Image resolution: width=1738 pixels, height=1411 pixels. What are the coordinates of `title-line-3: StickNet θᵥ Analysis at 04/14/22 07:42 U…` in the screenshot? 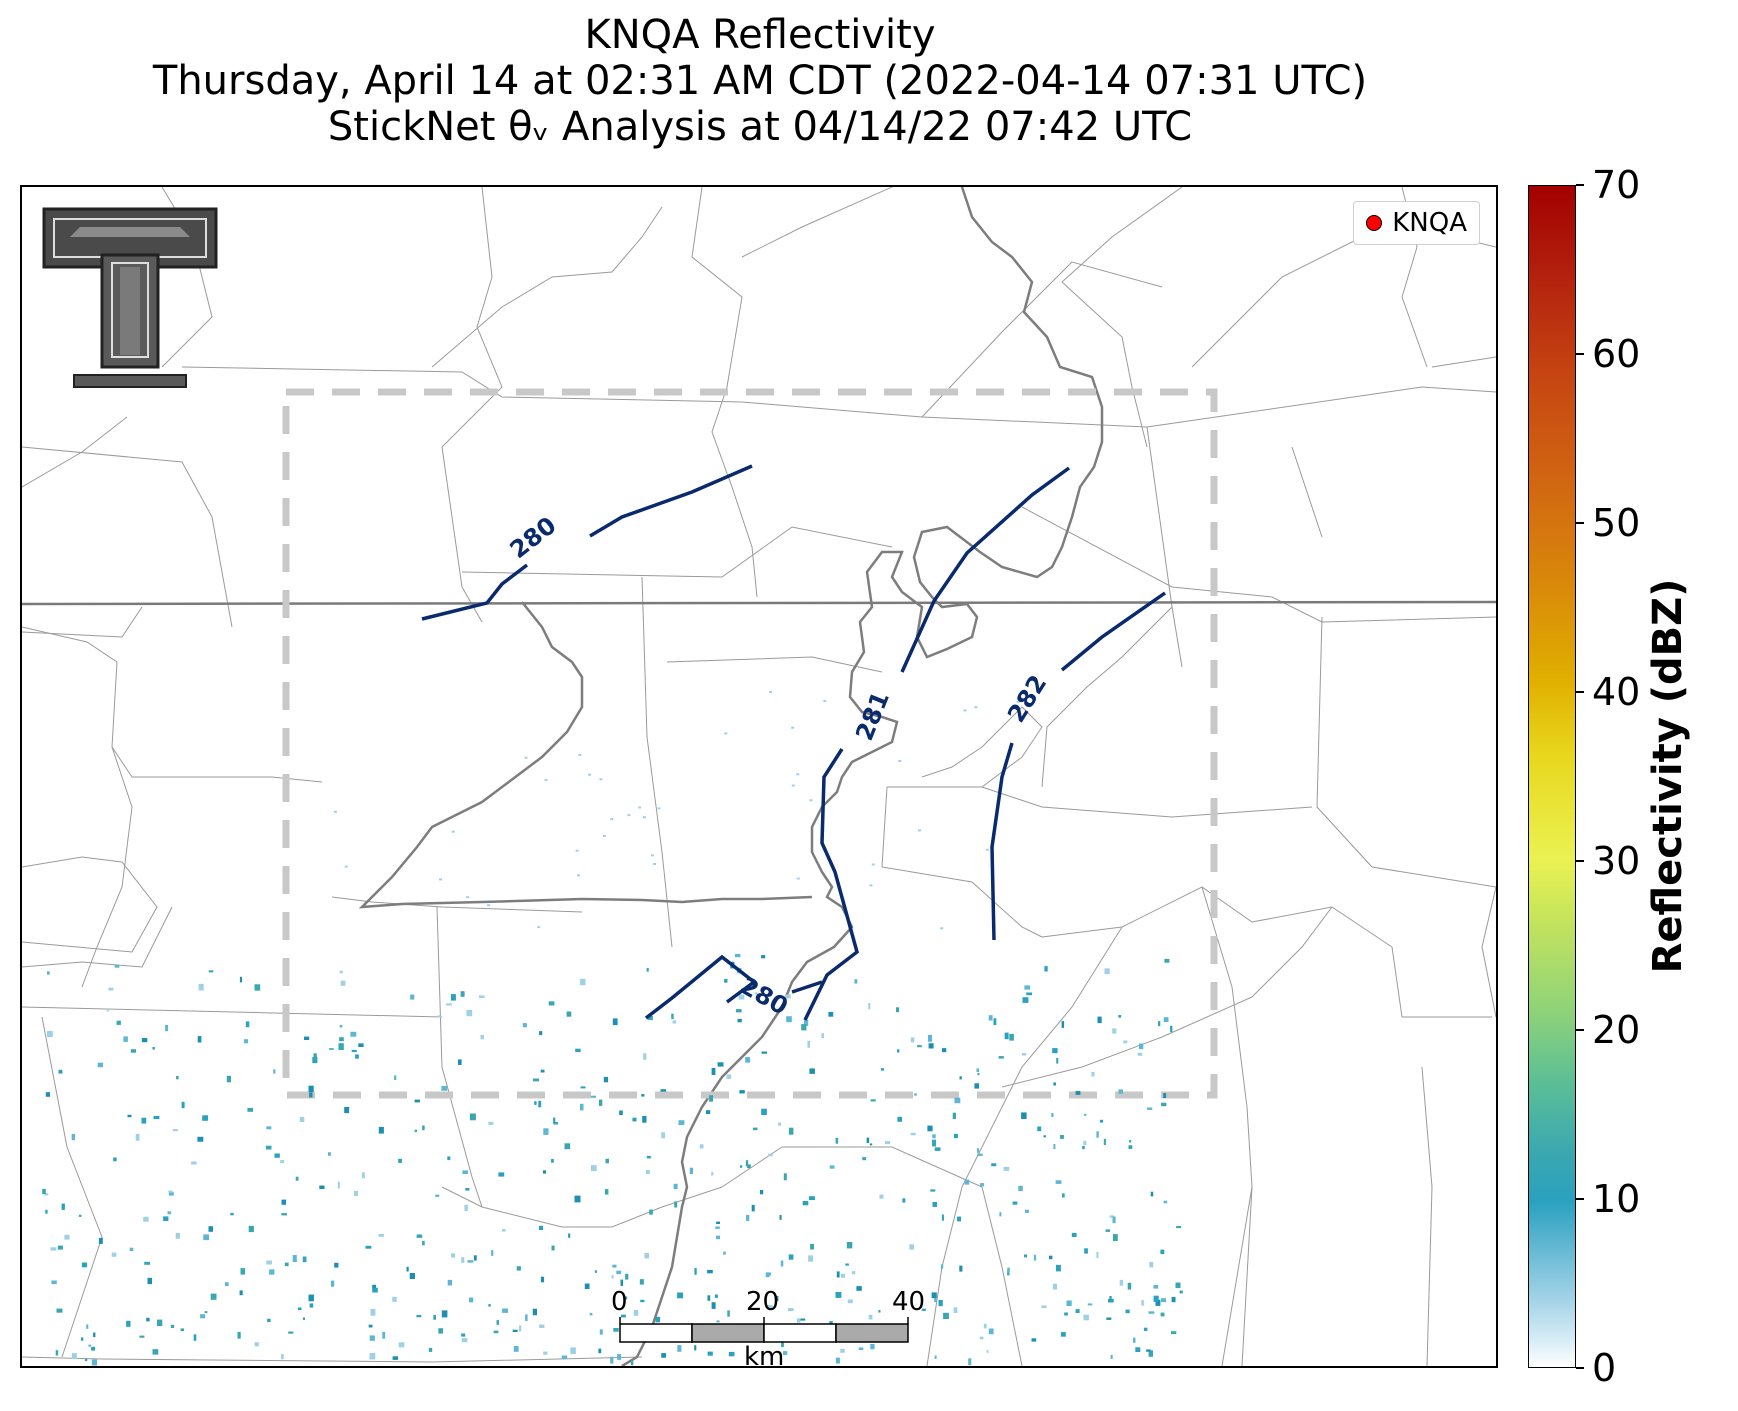 It's located at (760, 127).